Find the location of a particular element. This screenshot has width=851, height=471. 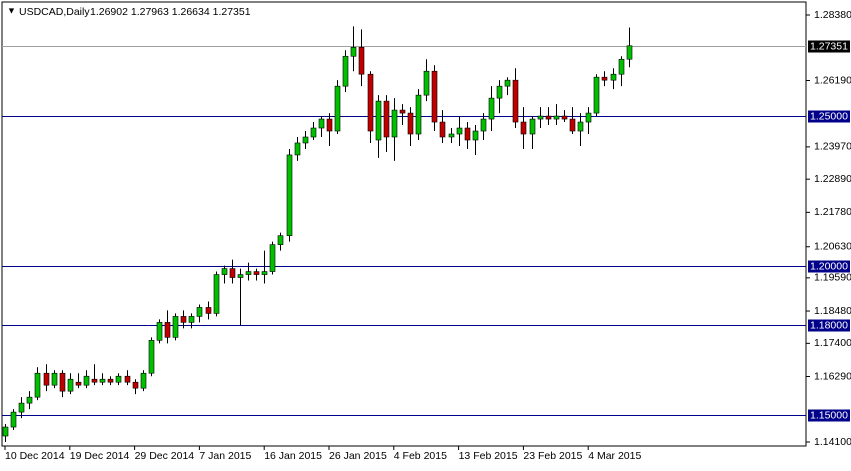

price-label: 1.27351 is located at coordinates (829, 46).